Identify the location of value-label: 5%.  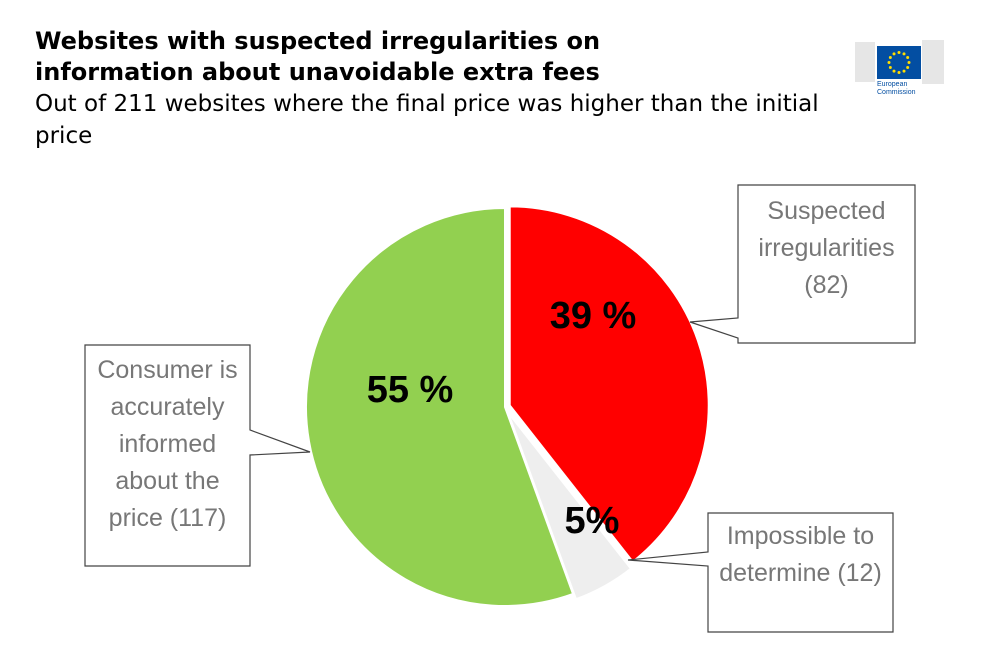
(592, 521).